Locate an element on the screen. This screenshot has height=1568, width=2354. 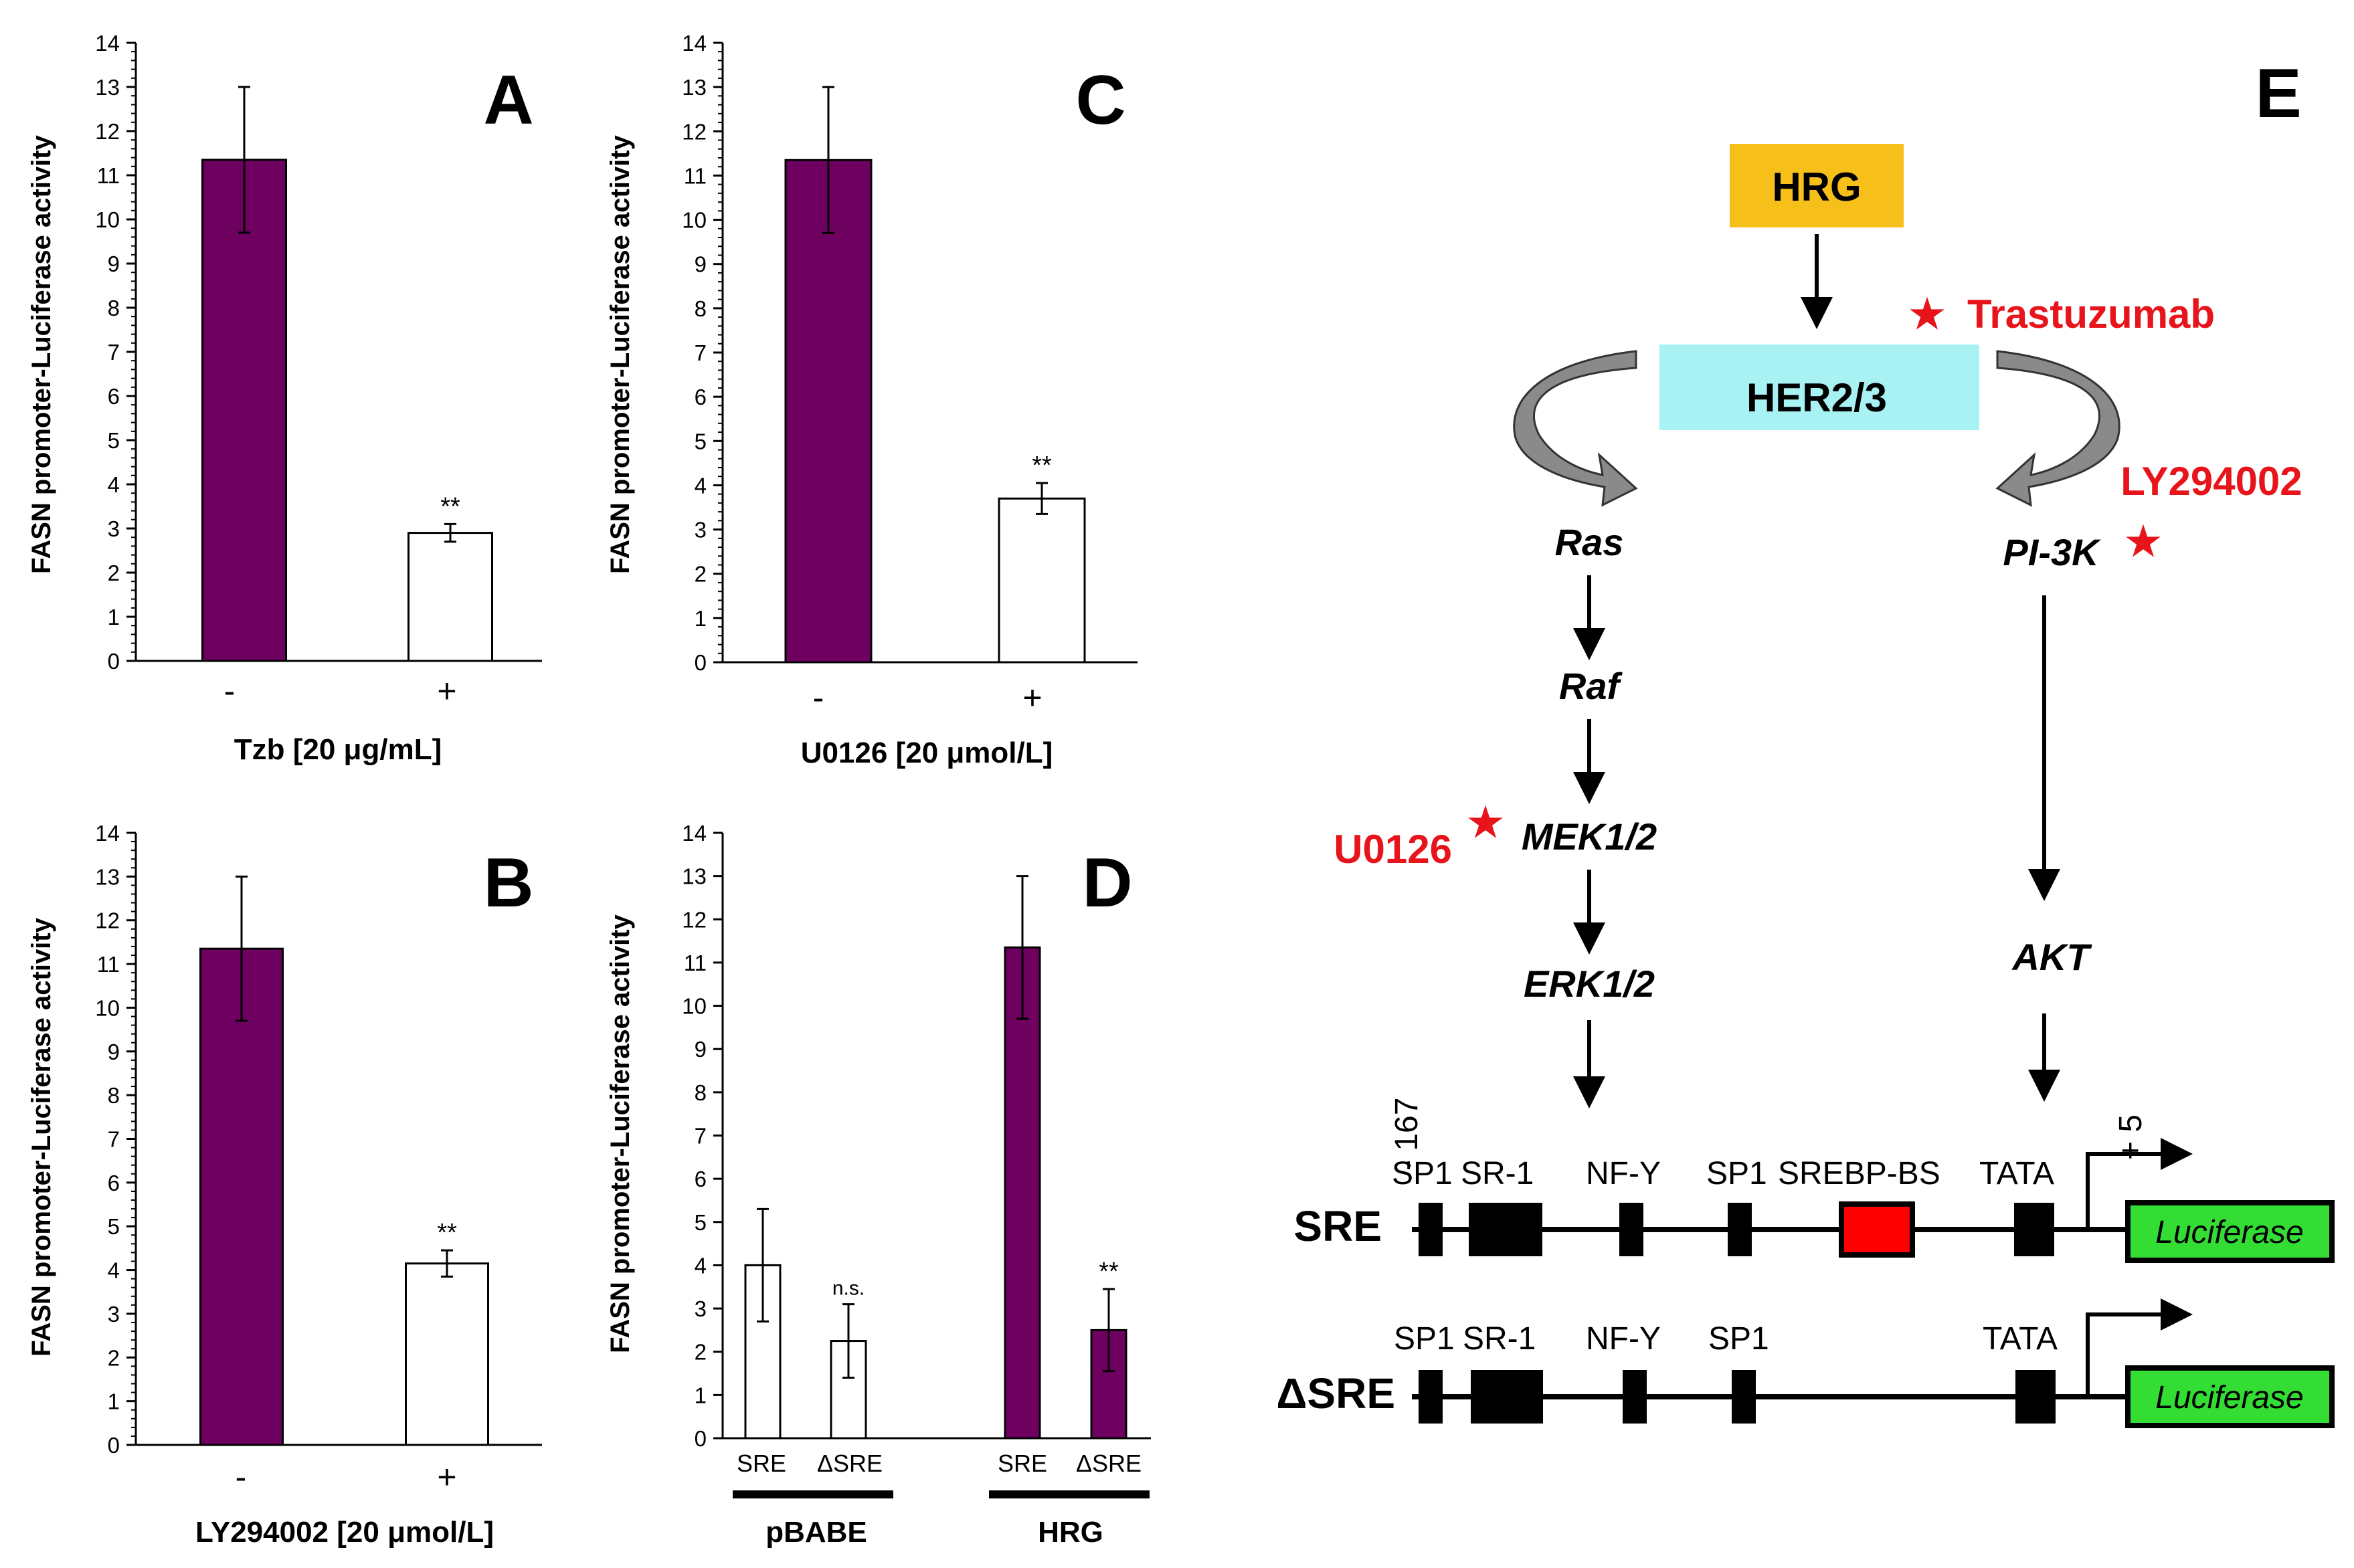
y-tick-label: 11 is located at coordinates (109, 964).